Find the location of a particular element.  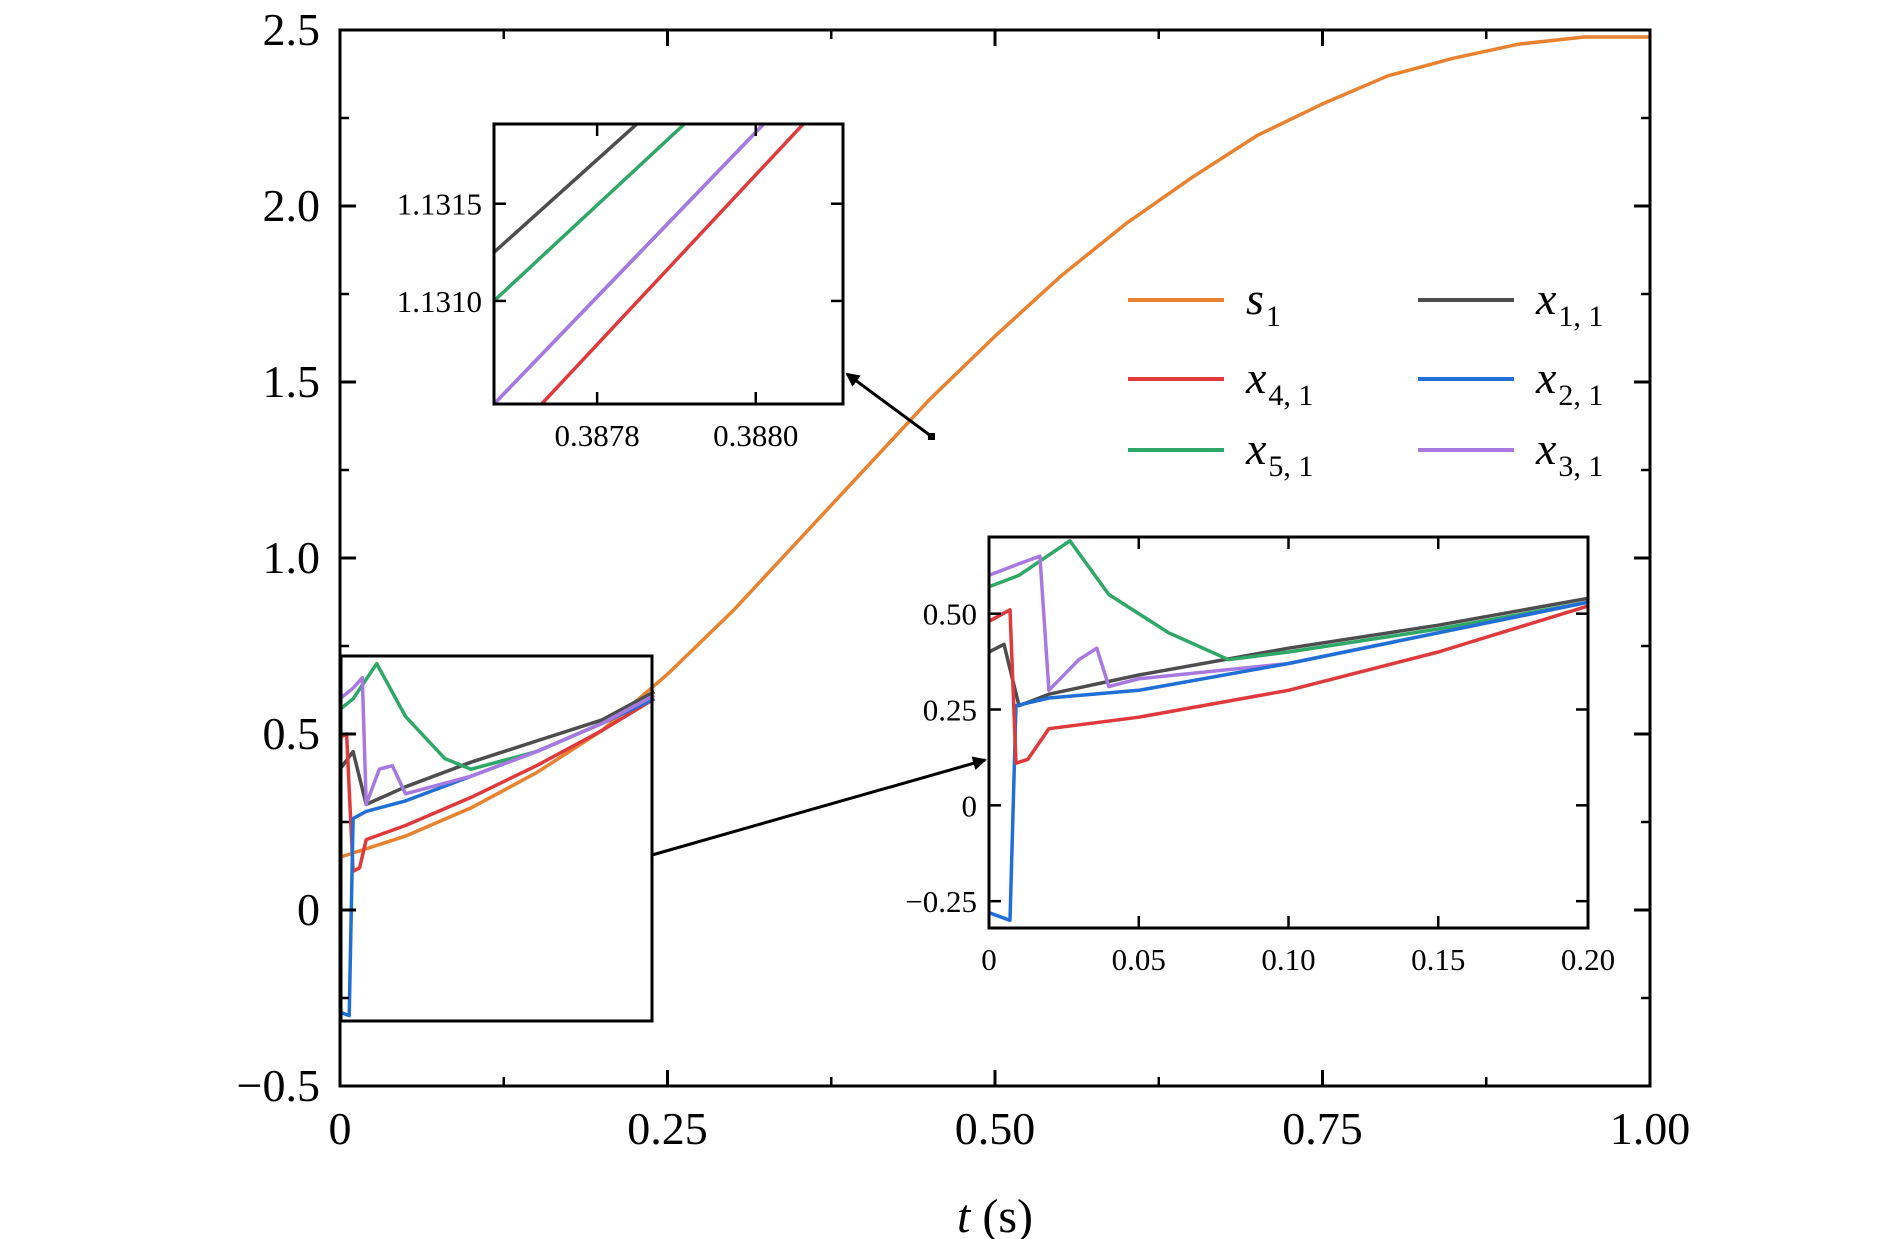

x-tick-label: 1.00 is located at coordinates (1650, 1128).